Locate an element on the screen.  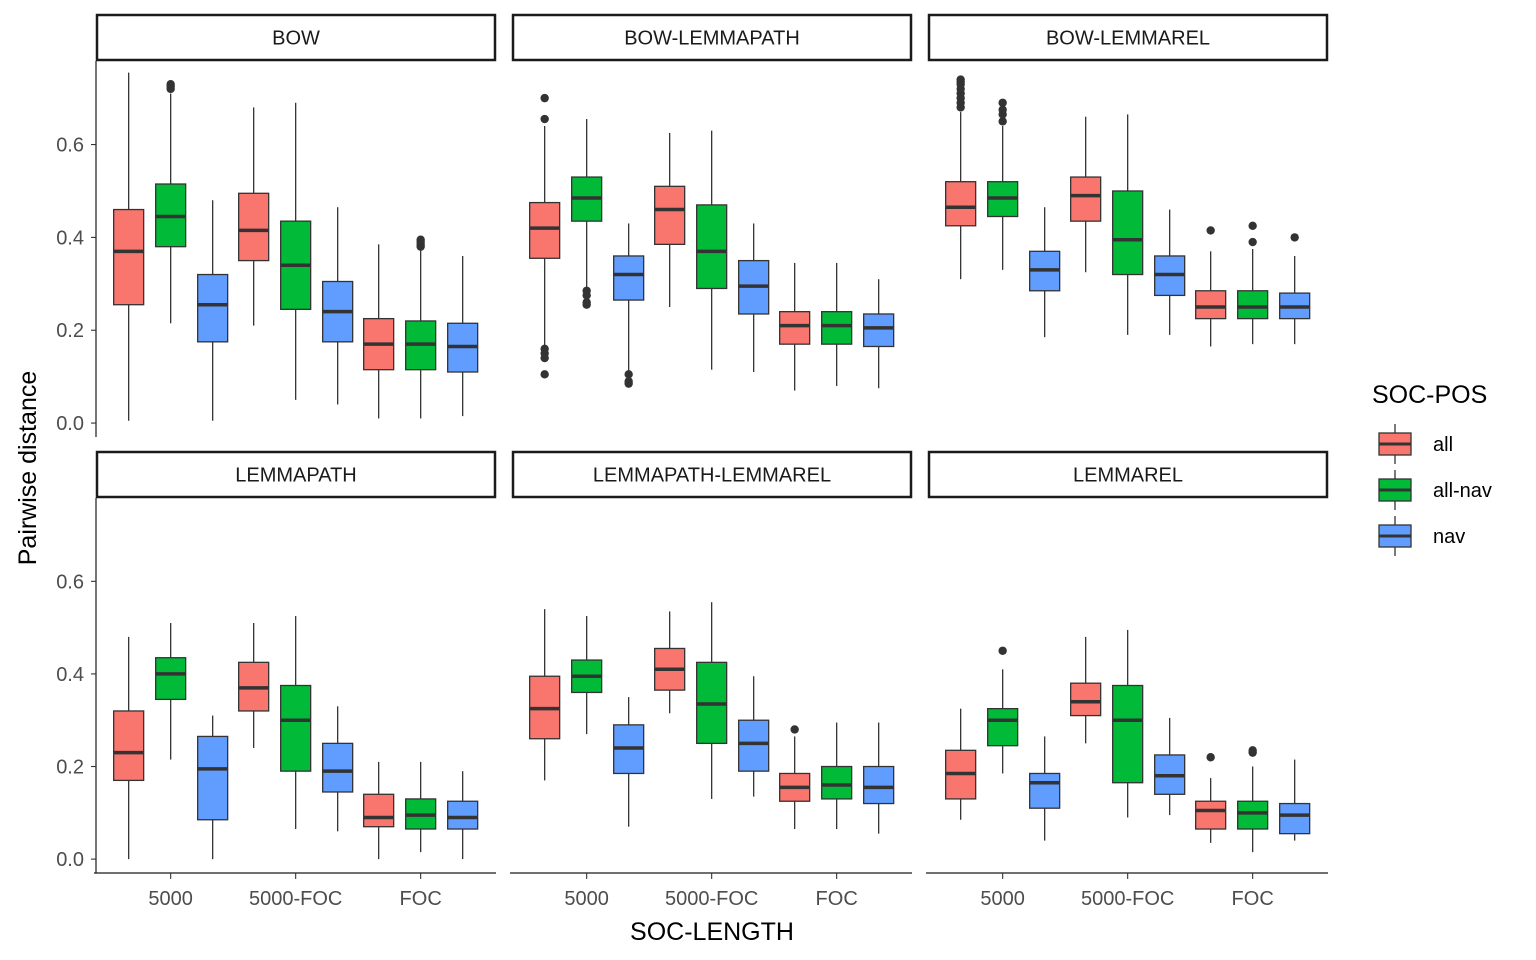
legend-title: SOC-POS is located at coordinates (1429, 395).